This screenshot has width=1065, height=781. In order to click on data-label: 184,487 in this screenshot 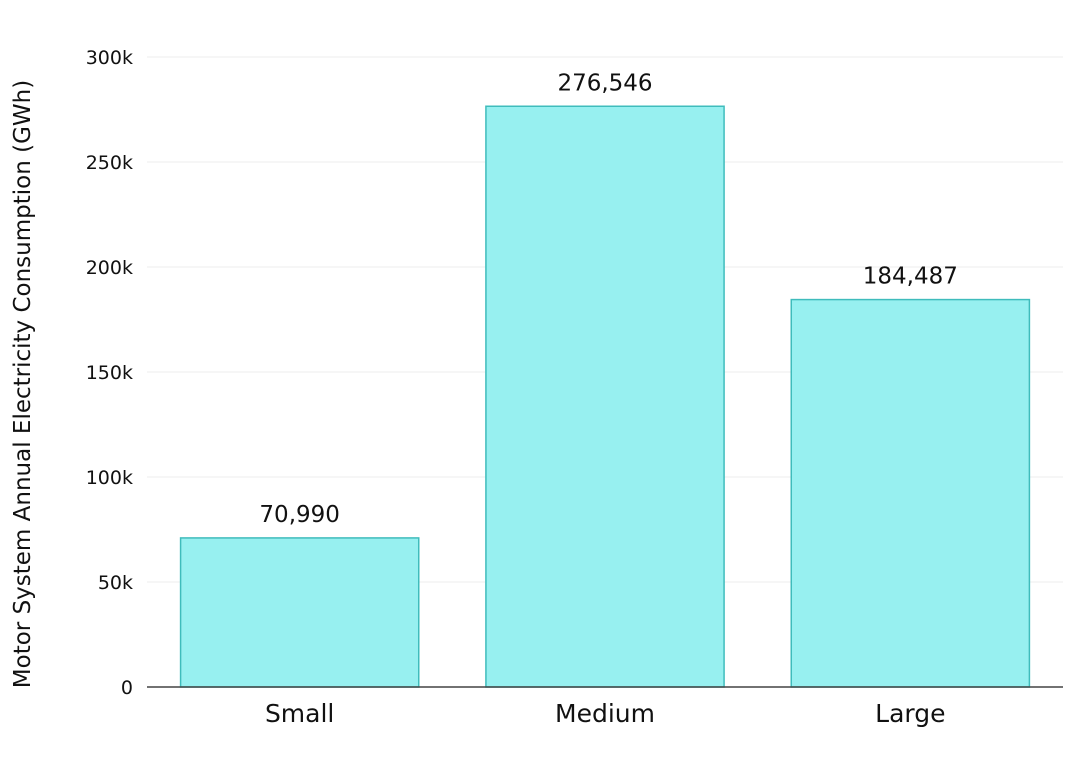, I will do `click(910, 277)`.